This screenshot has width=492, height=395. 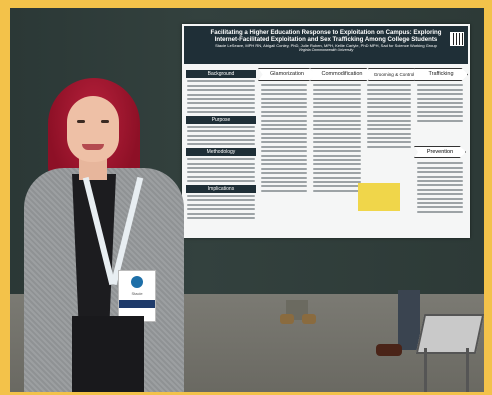 I want to click on badge-logo-icon, so click(x=137, y=282).